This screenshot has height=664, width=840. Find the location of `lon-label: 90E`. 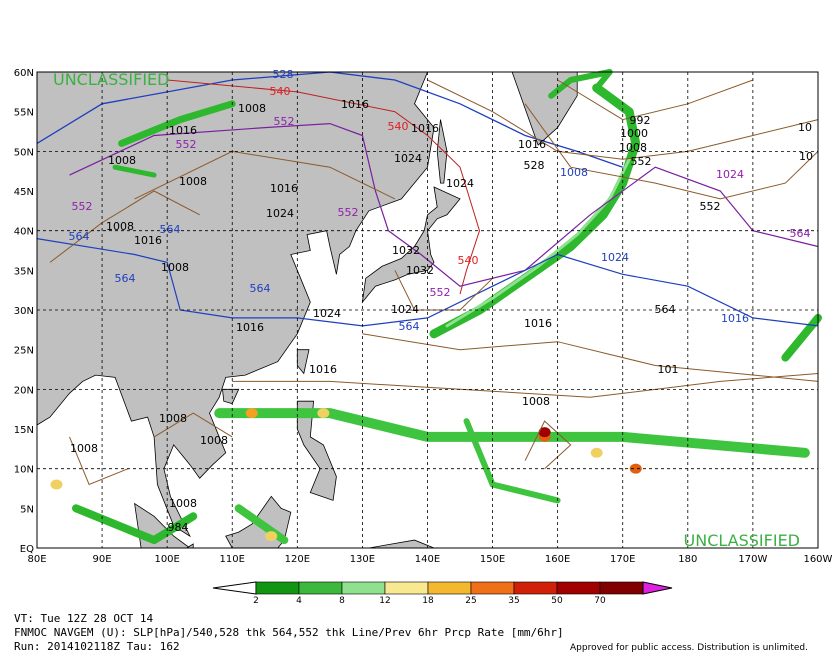

lon-label: 90E is located at coordinates (102, 559).